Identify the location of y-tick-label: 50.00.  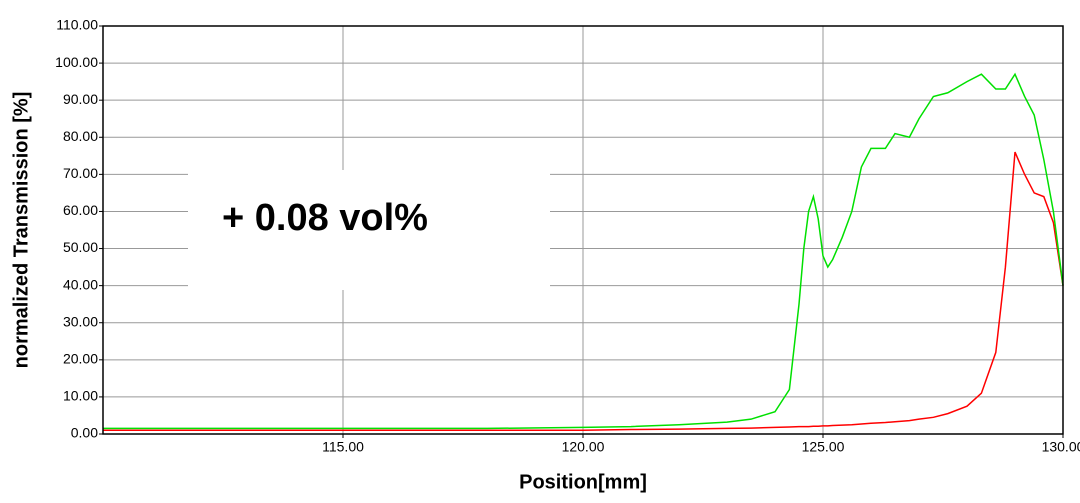
(80, 247).